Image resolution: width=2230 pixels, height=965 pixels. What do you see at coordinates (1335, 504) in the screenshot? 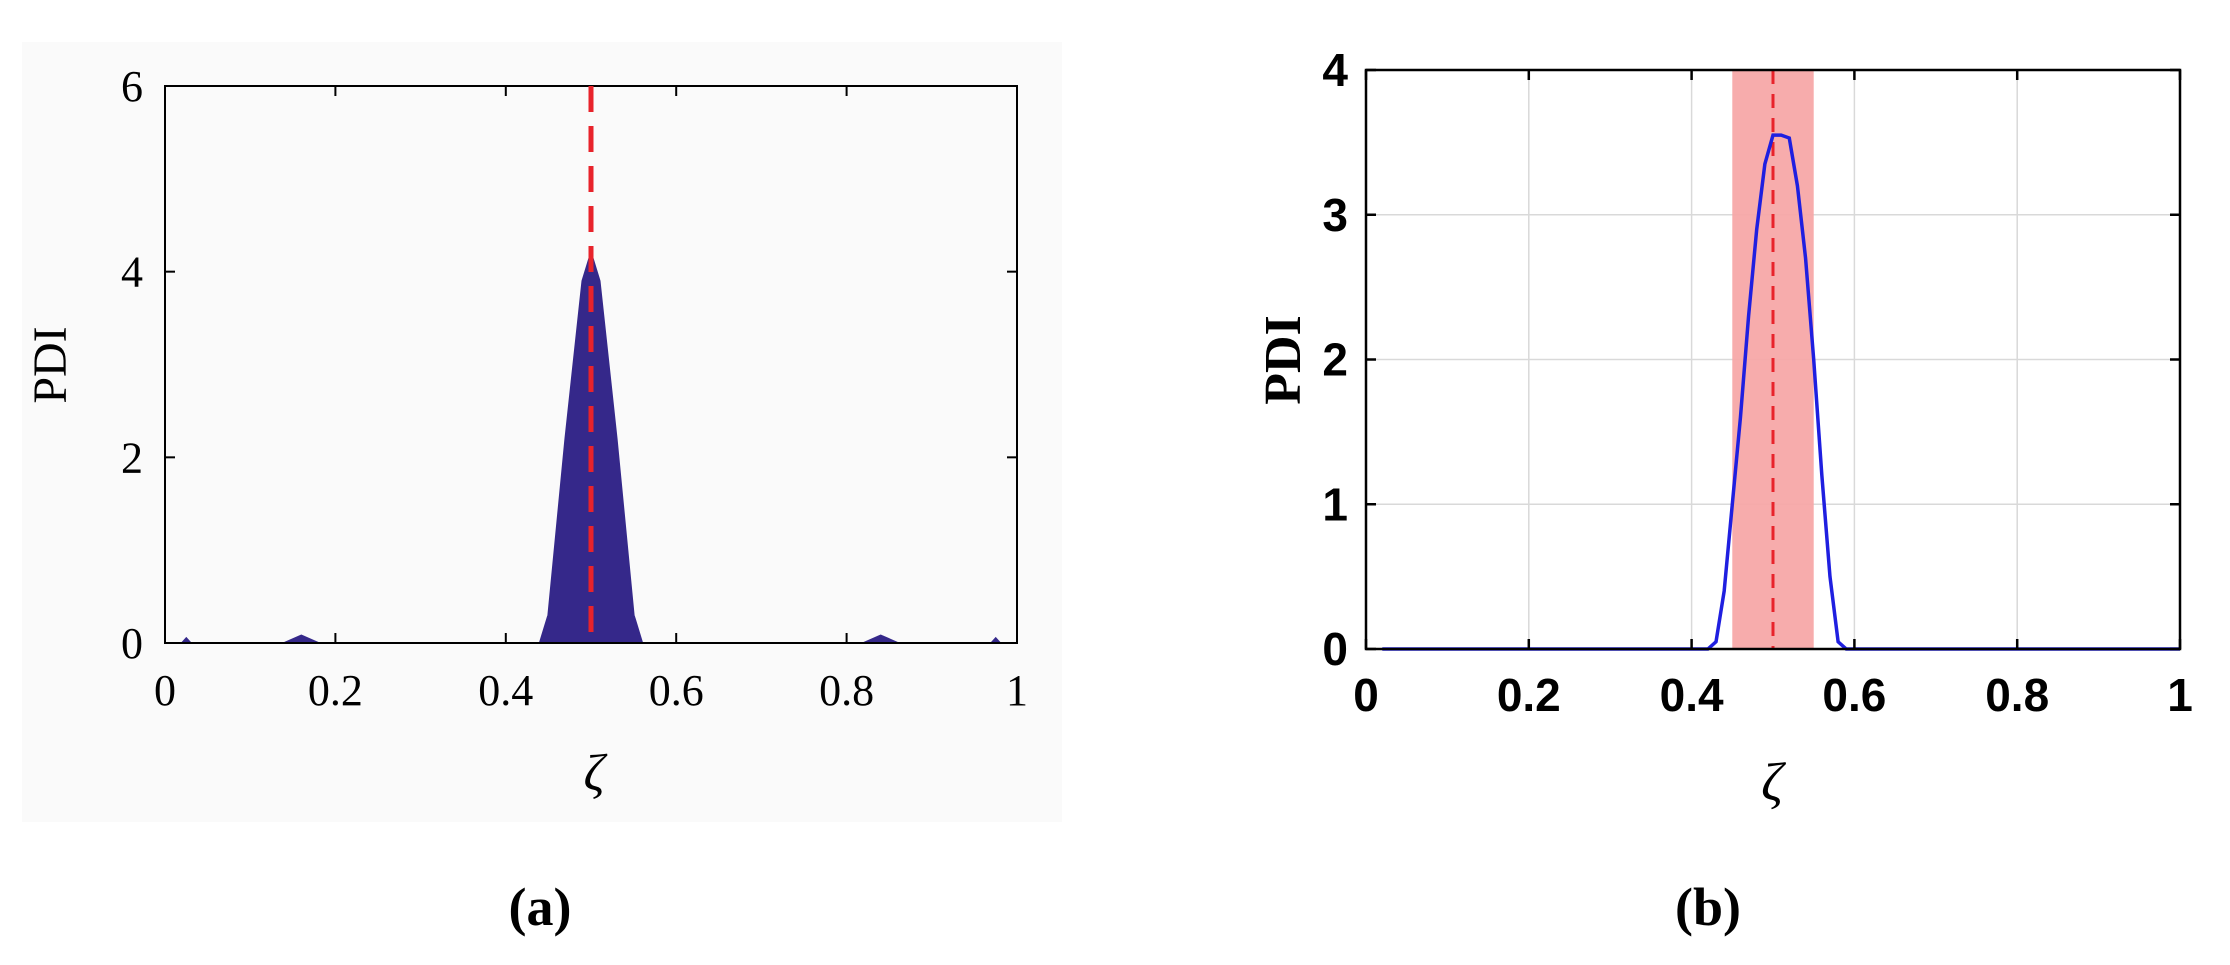
I see `y-tick-label: 1` at bounding box center [1335, 504].